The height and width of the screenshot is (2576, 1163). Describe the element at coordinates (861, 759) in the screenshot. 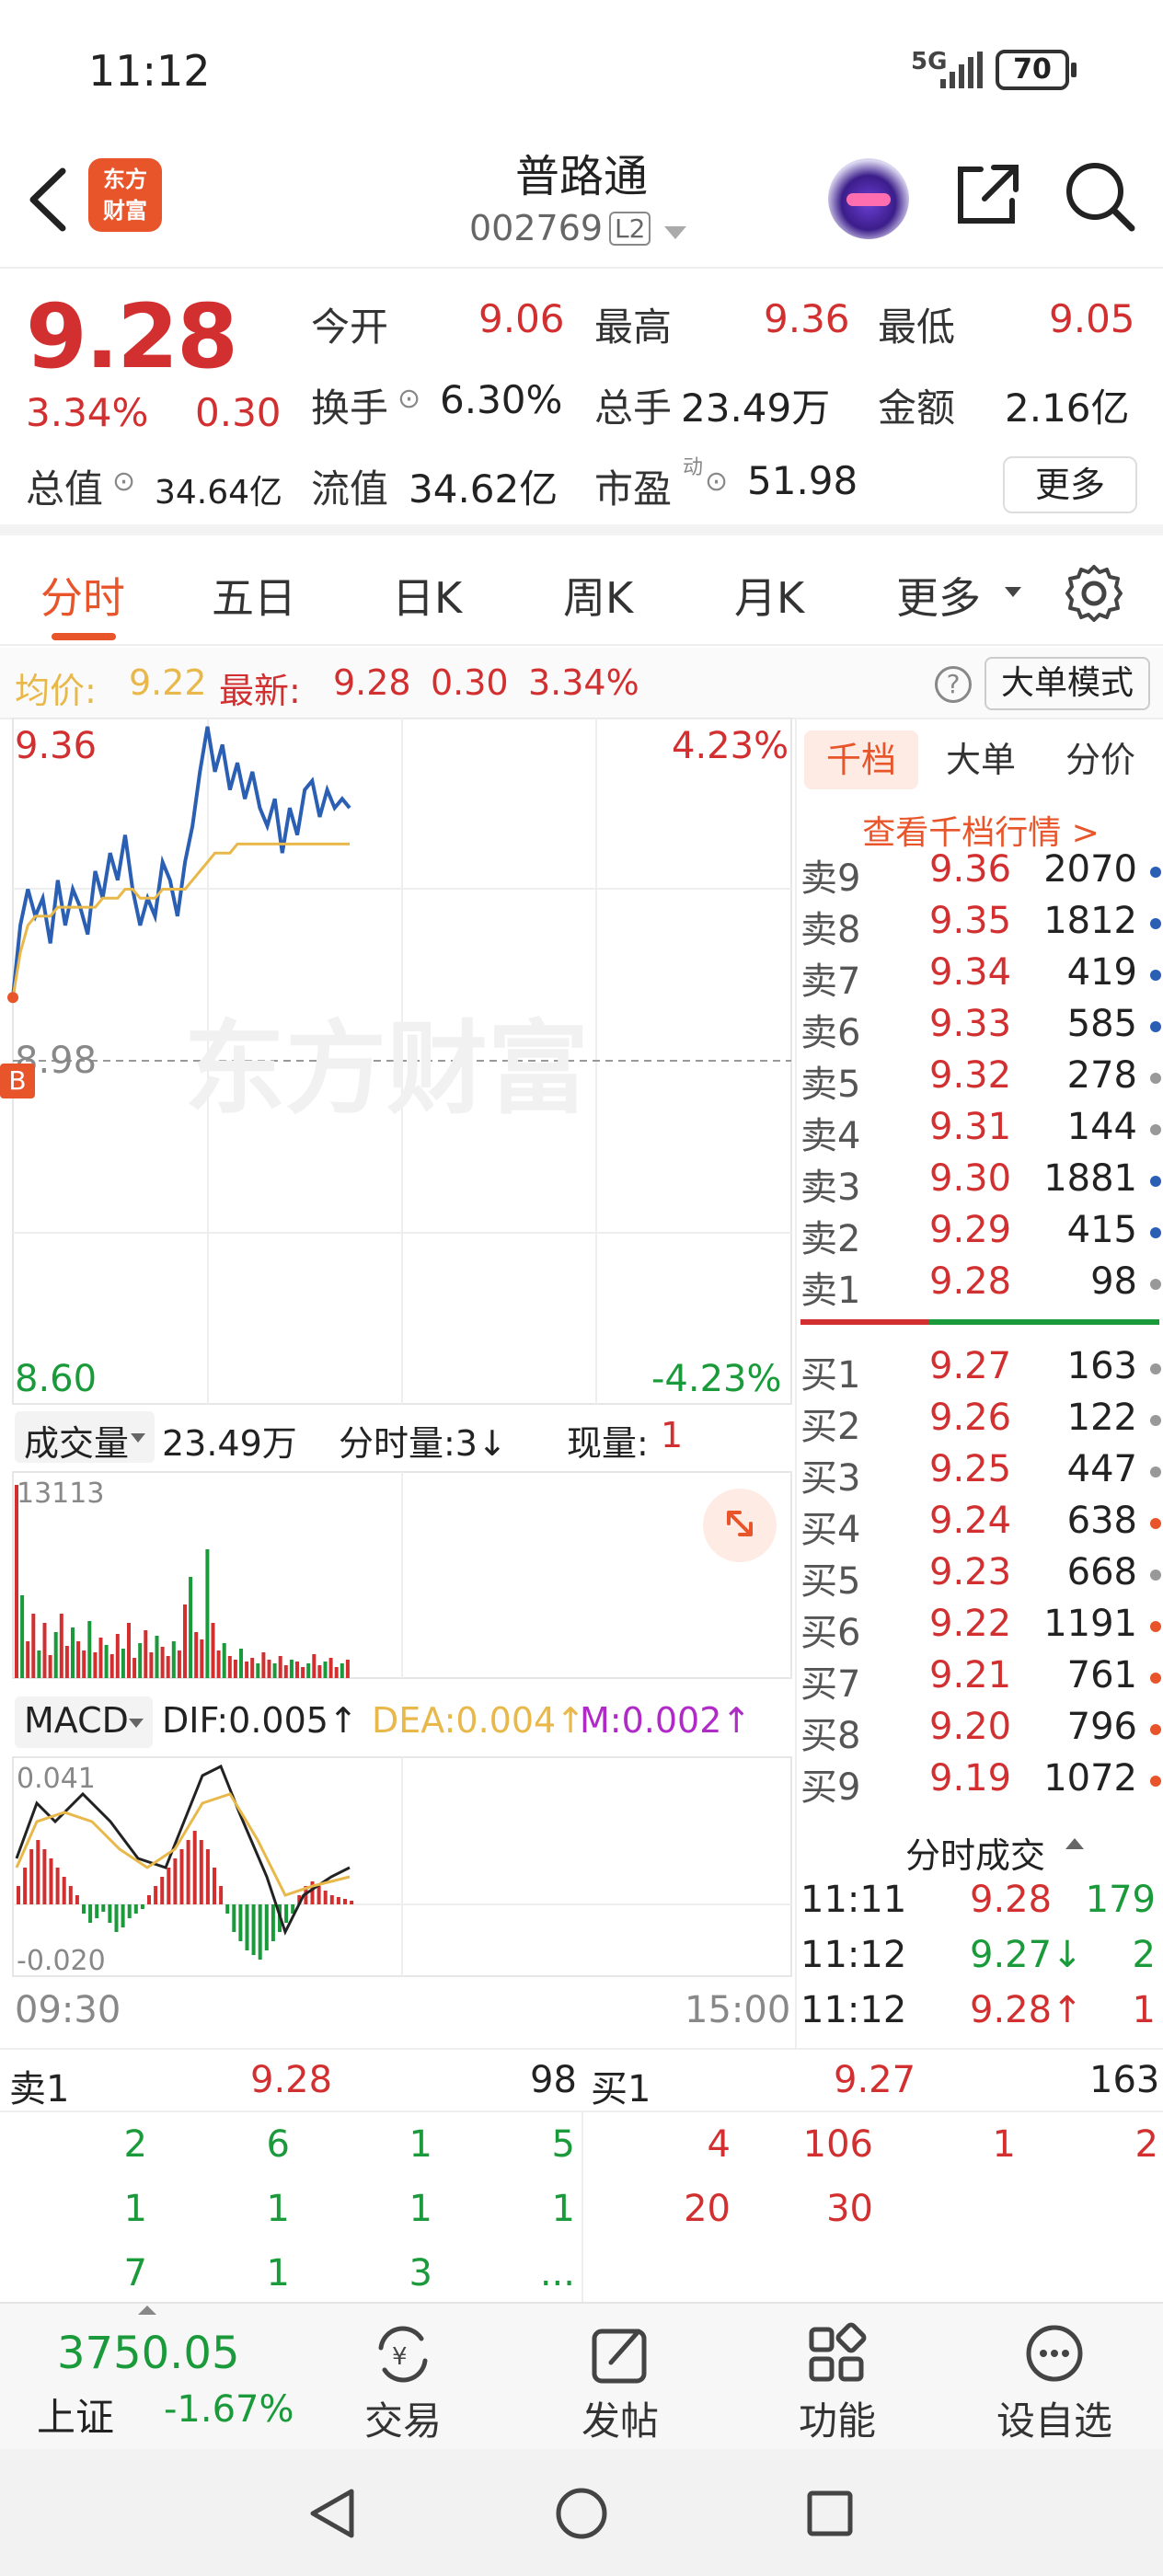

I see `tab-thousand-levels: 千档` at that location.